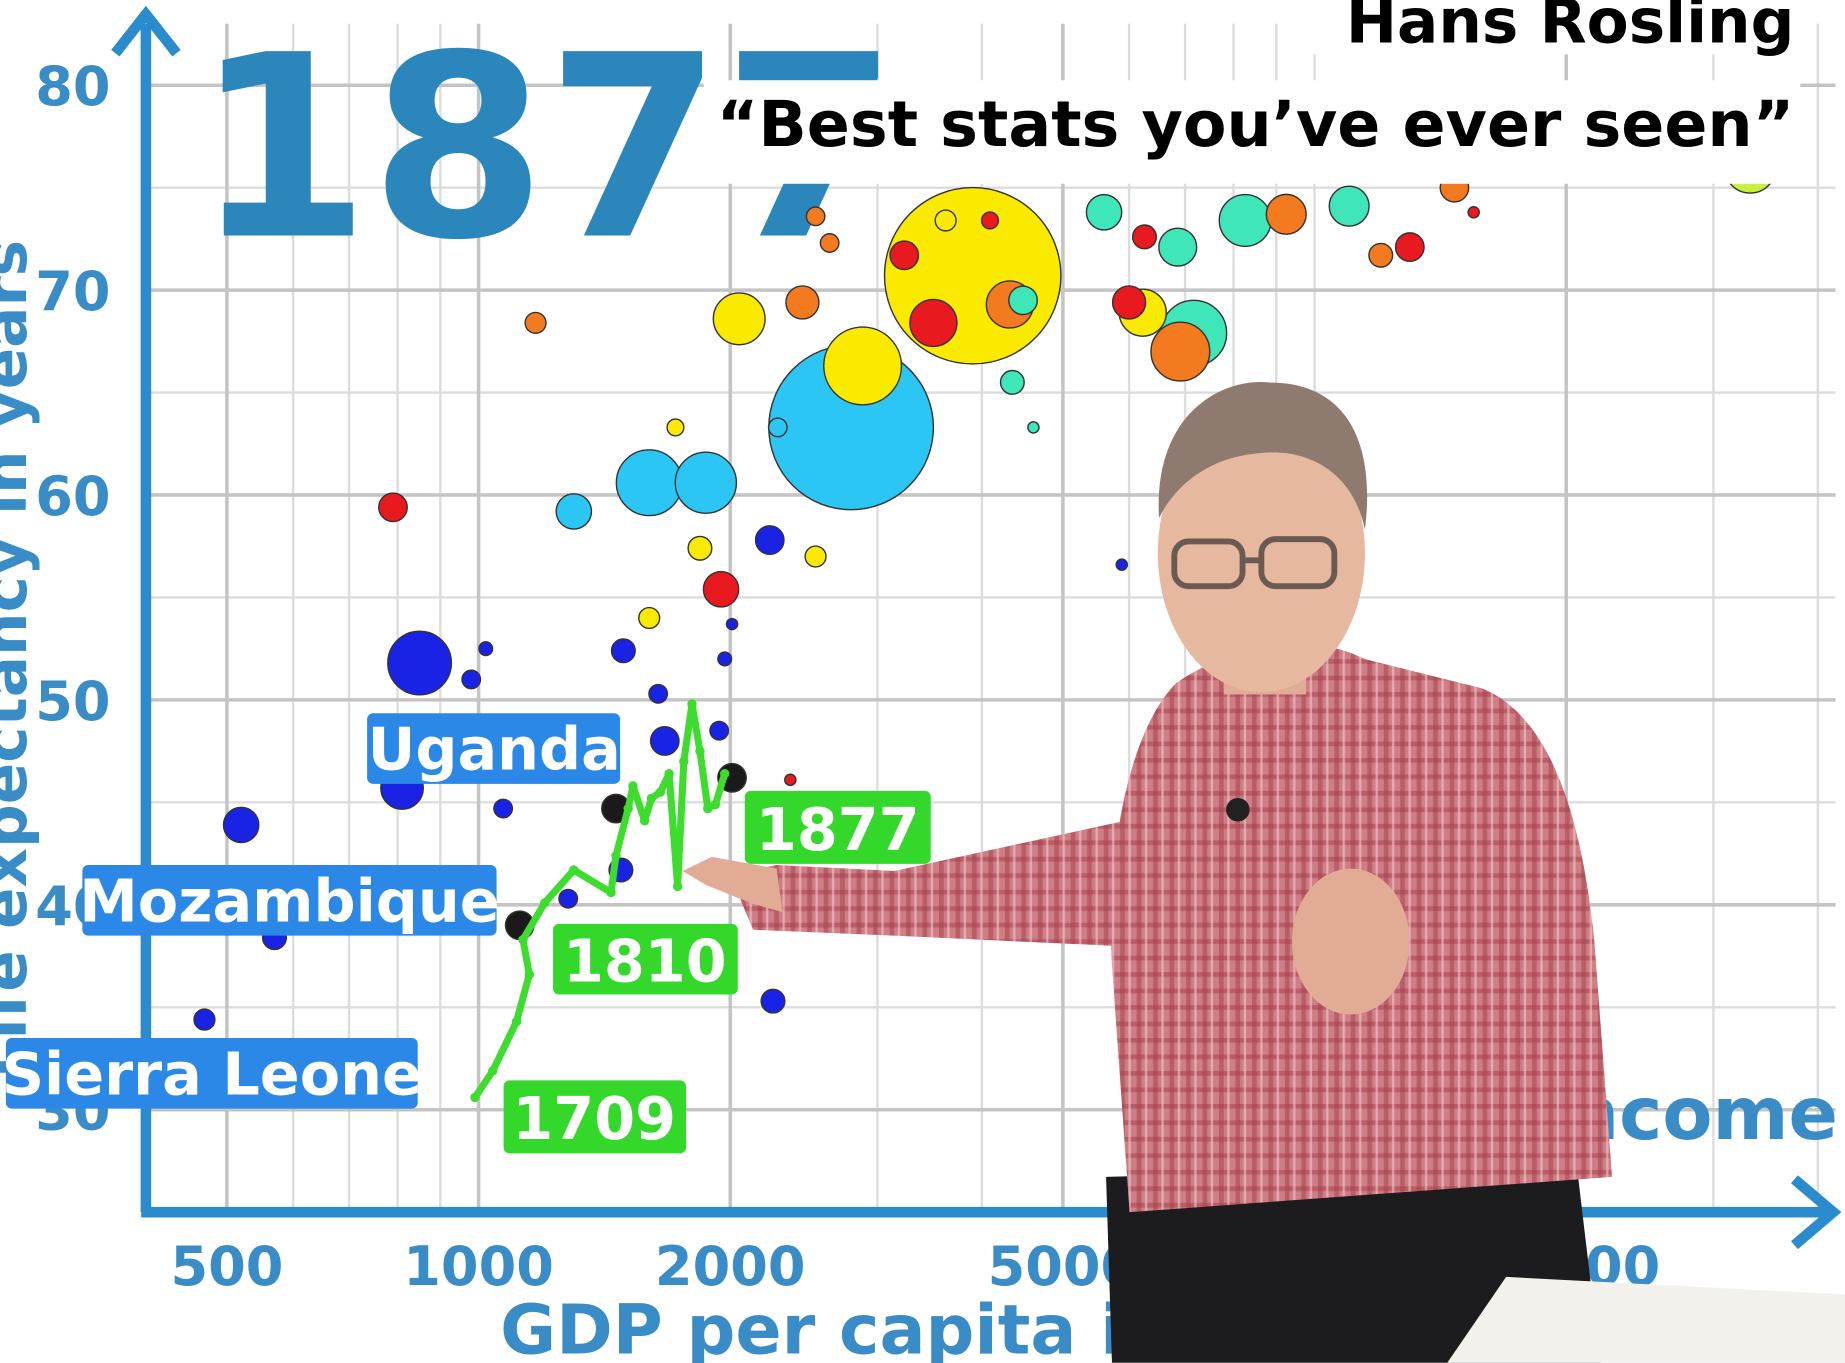  Describe the element at coordinates (72, 496) in the screenshot. I see `y-tick-label: 60` at that location.